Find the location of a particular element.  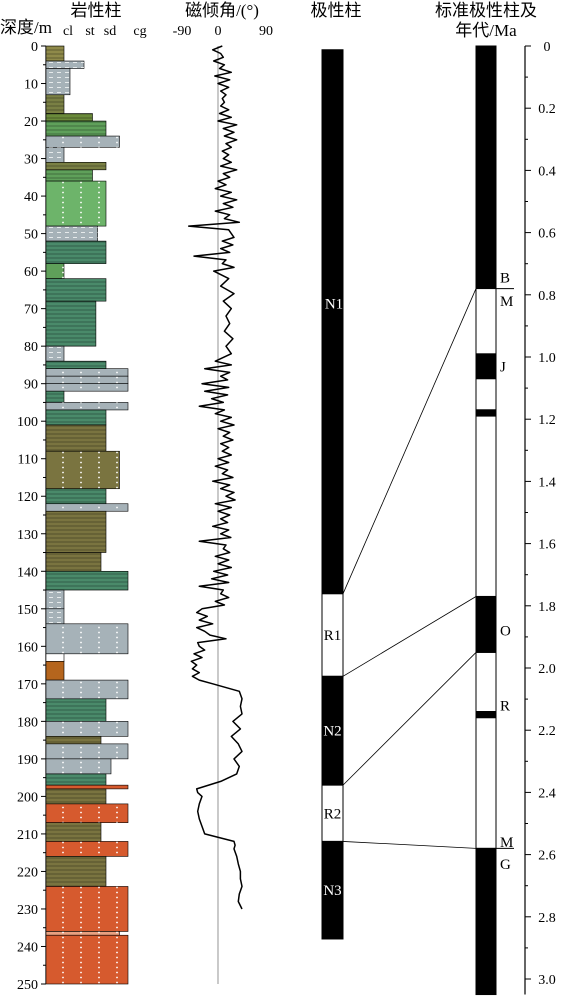

depth-tick-label: 230 is located at coordinates (27, 910).